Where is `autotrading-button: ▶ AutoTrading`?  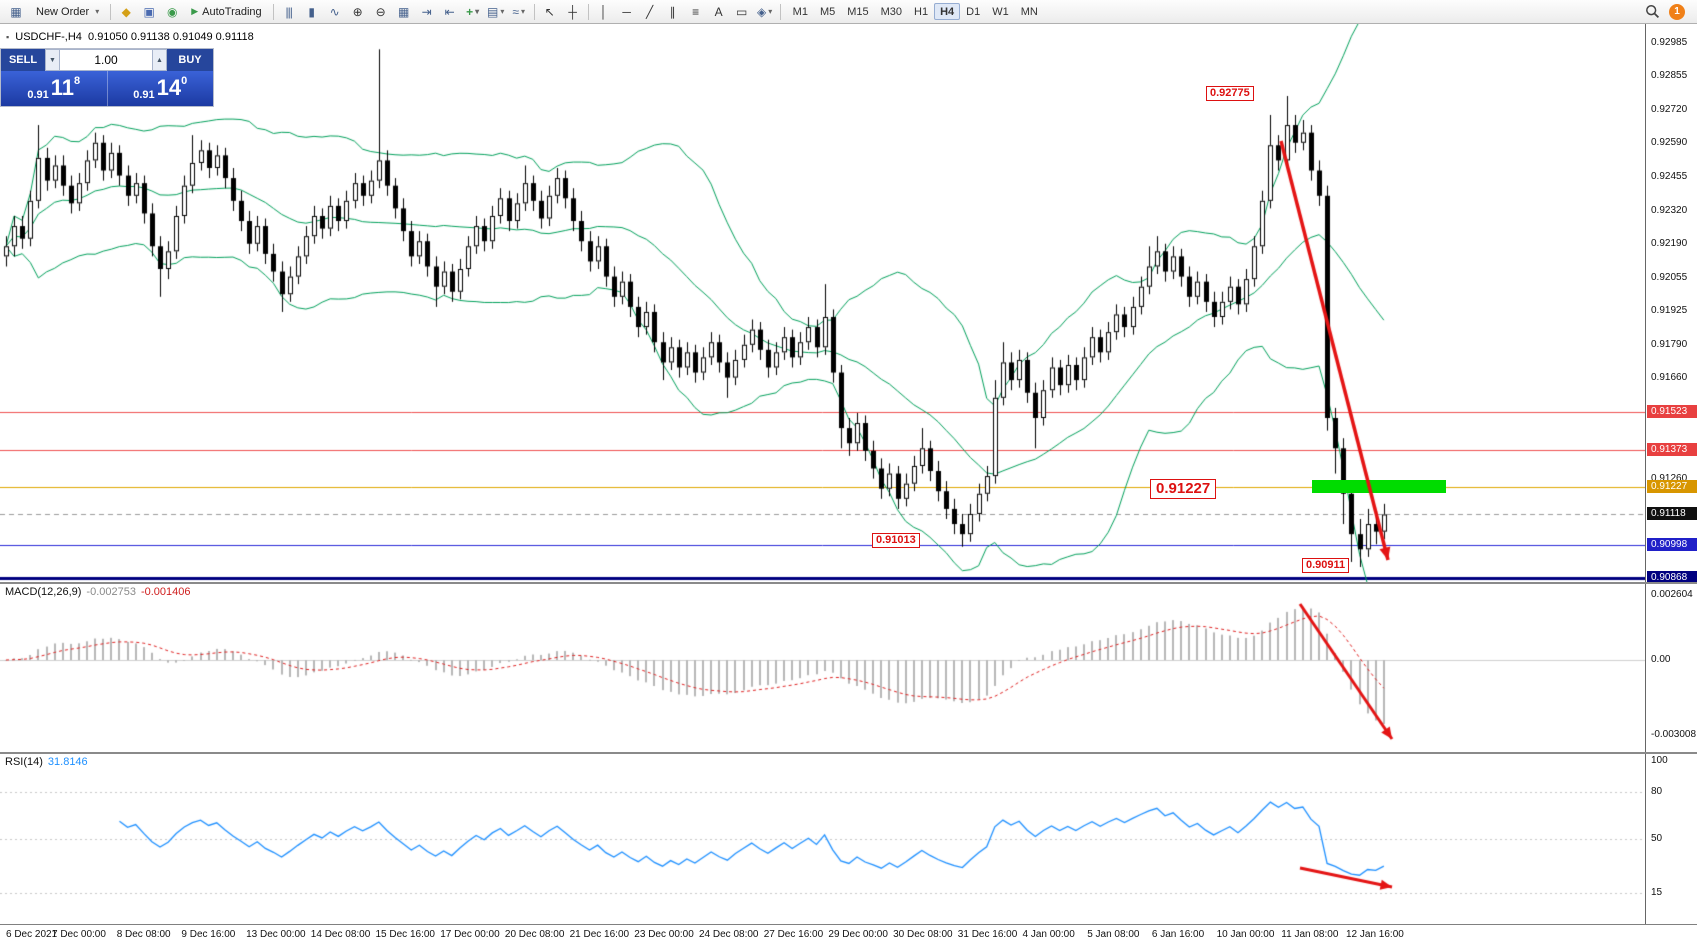
autotrading-button: ▶ AutoTrading is located at coordinates (226, 12).